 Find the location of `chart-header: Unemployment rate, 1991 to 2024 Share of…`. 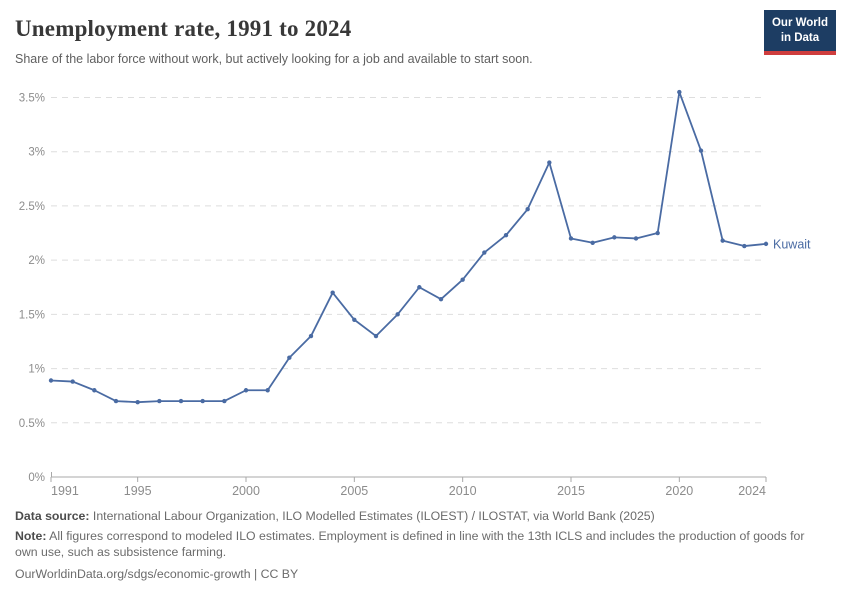

chart-header: Unemployment rate, 1991 to 2024 Share of… is located at coordinates (385, 41).